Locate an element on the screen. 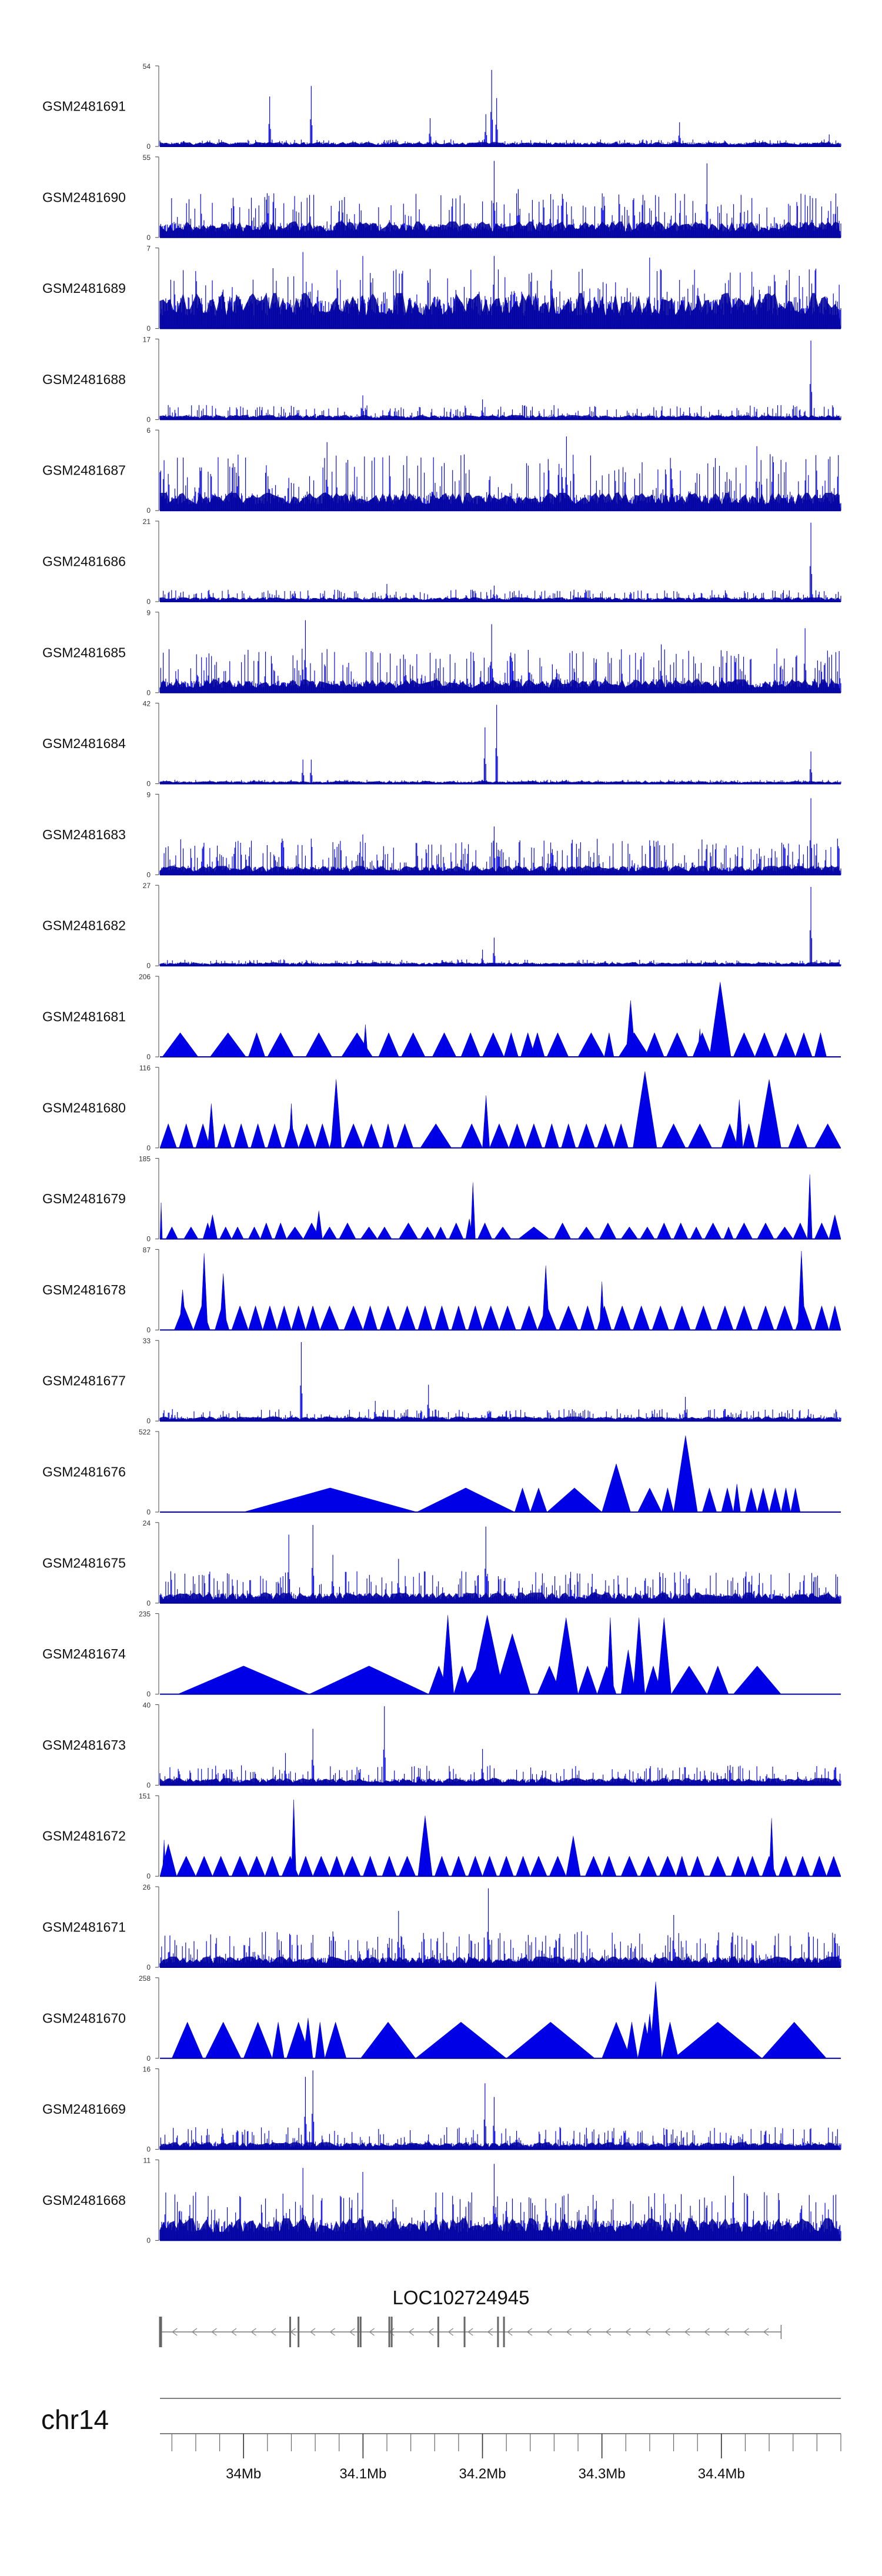 The height and width of the screenshot is (2576, 882). ymax-label-gsm2481683: 9 is located at coordinates (148, 794).